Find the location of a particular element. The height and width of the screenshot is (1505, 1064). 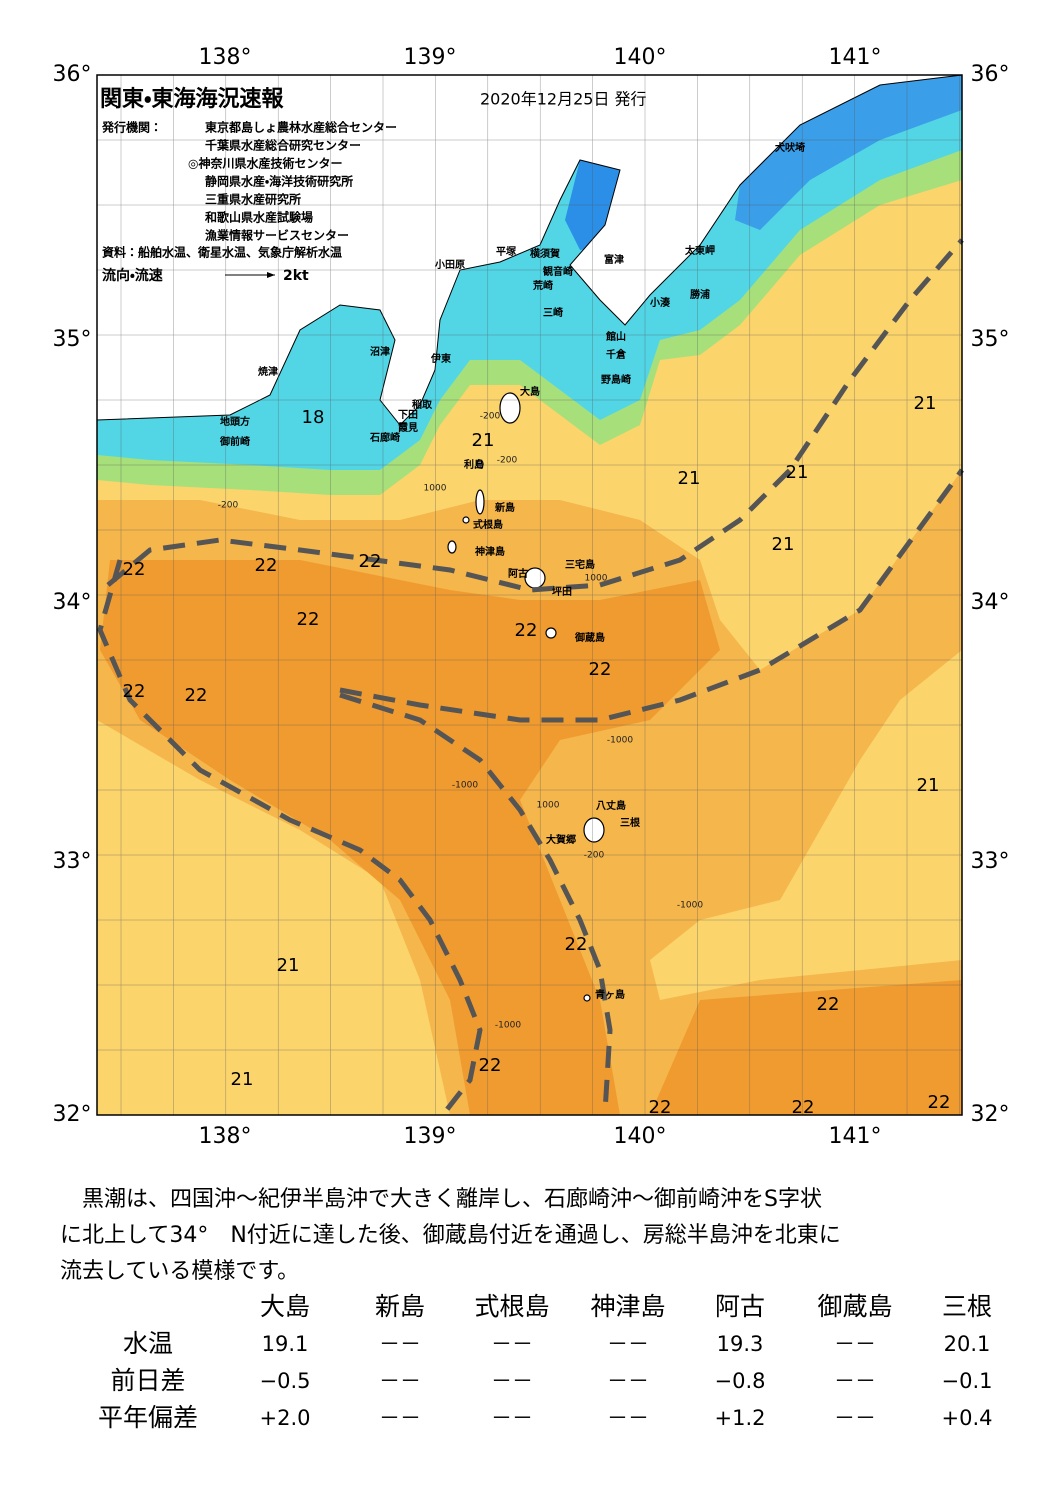

description-line: に北上して34° N付近に達した後、御蔵島付近を通過し、房総半島沖を北東に is located at coordinates (450, 1235).